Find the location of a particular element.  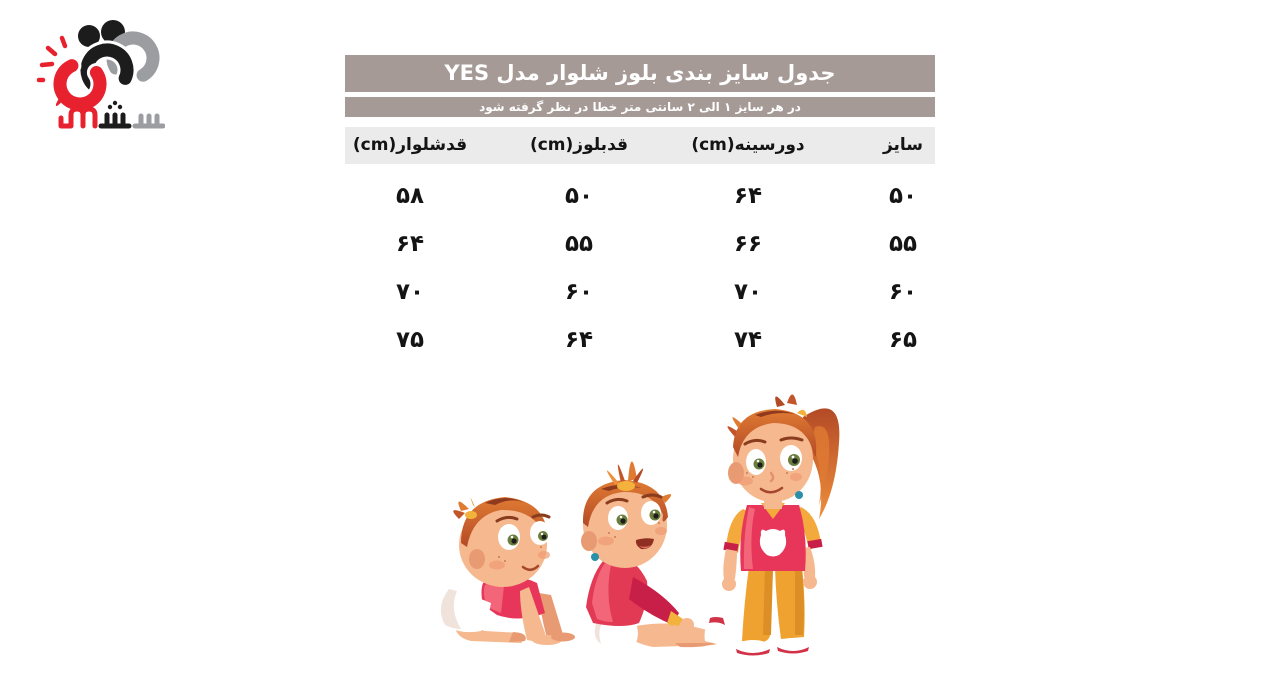

column-header-size: سایز is located at coordinates (903, 145).